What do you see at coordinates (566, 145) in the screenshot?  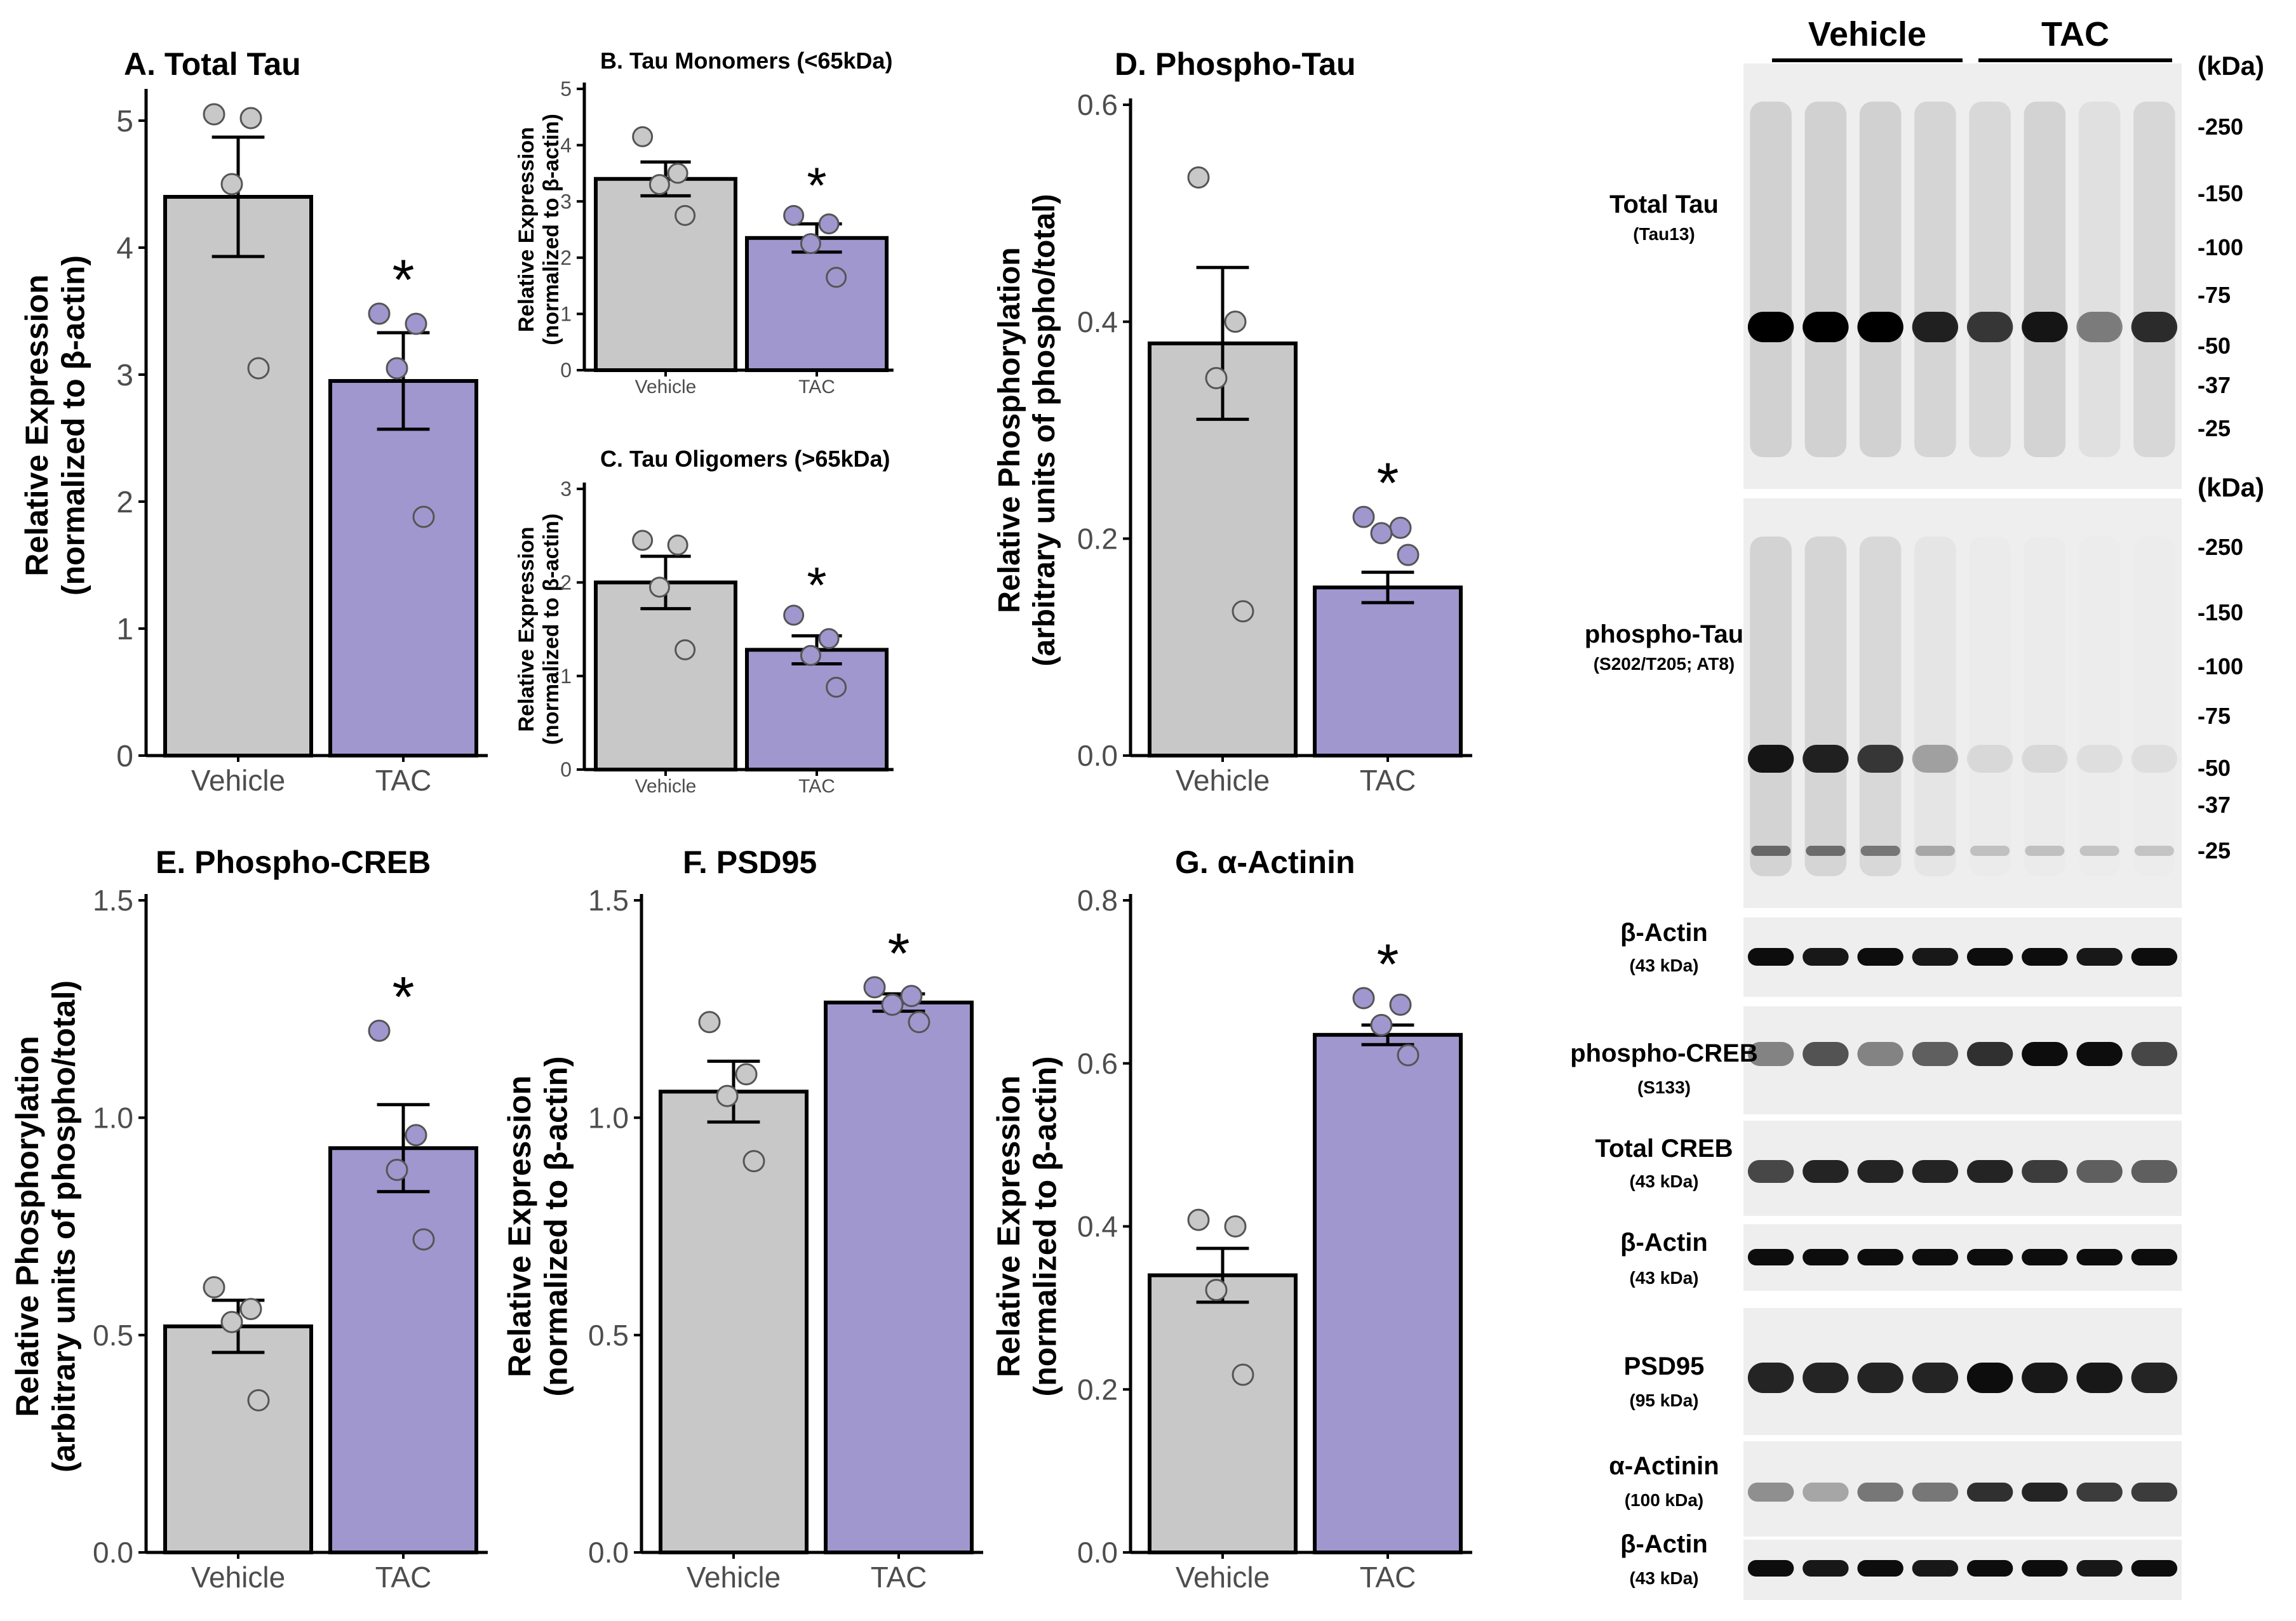 I see `y-tick-label: 4` at bounding box center [566, 145].